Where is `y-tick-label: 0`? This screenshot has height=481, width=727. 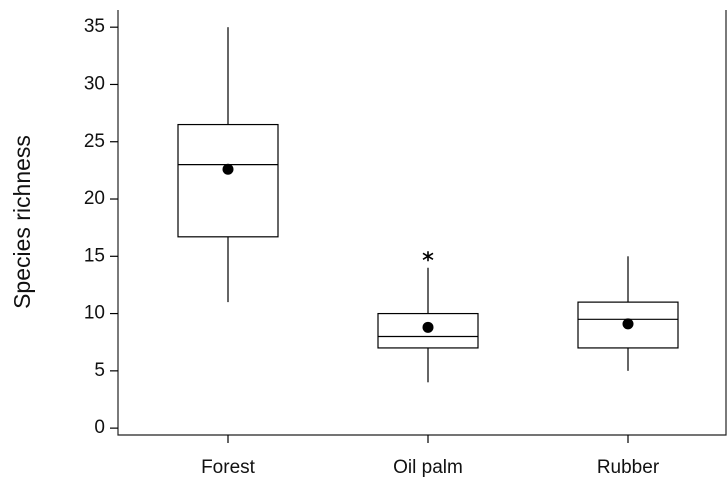
y-tick-label: 0 is located at coordinates (99, 427).